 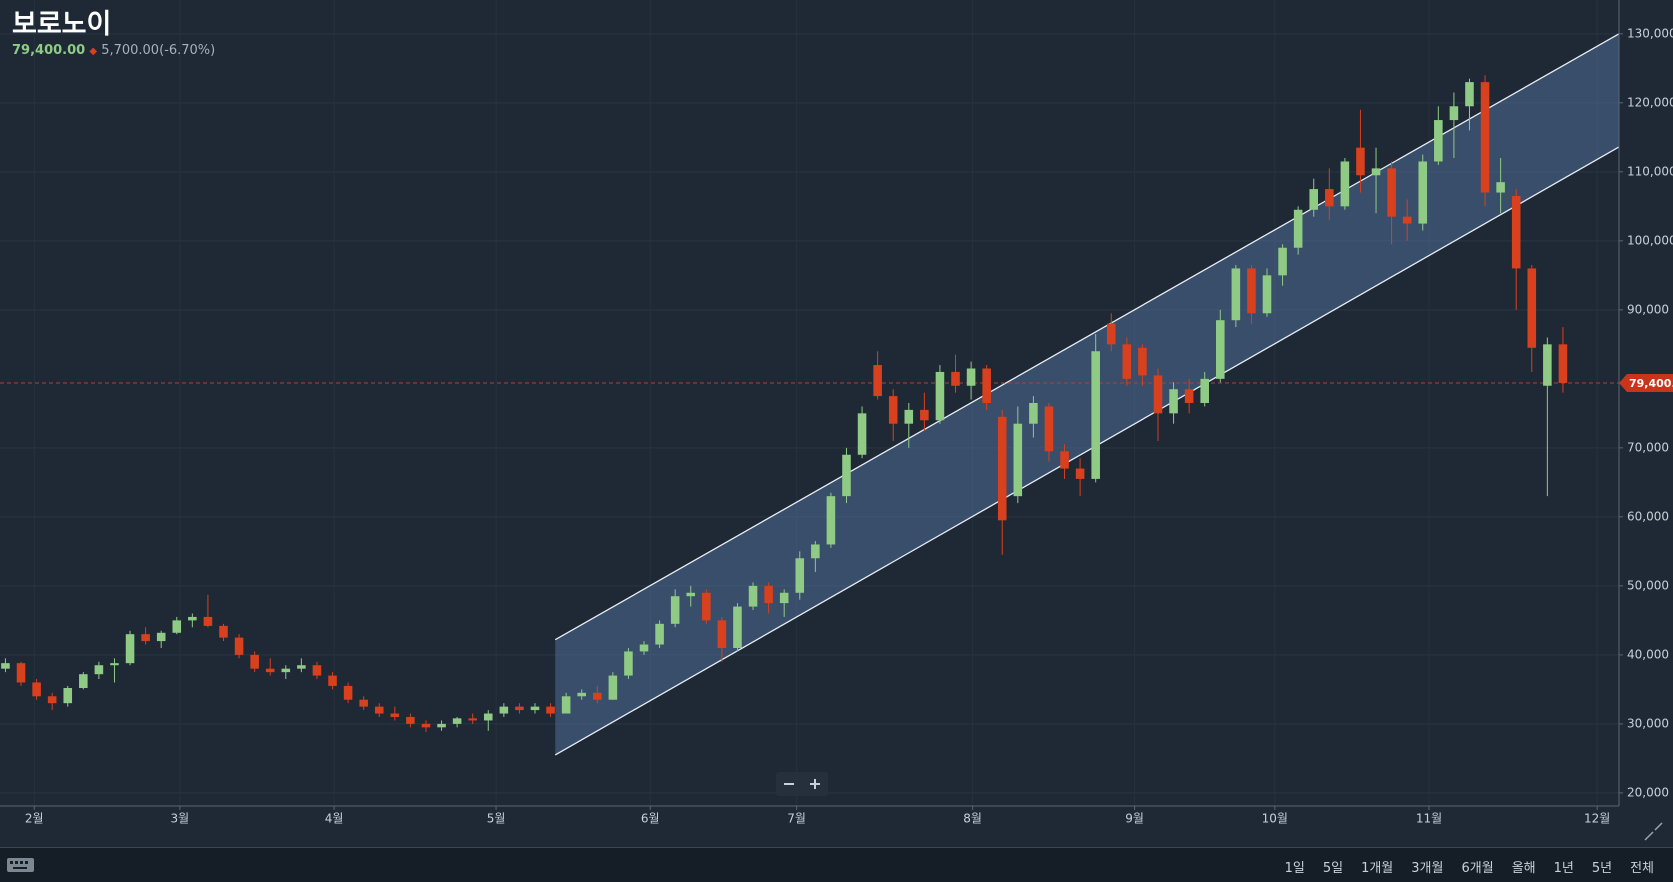 What do you see at coordinates (972, 819) in the screenshot?
I see `x-tick-label: 8월` at bounding box center [972, 819].